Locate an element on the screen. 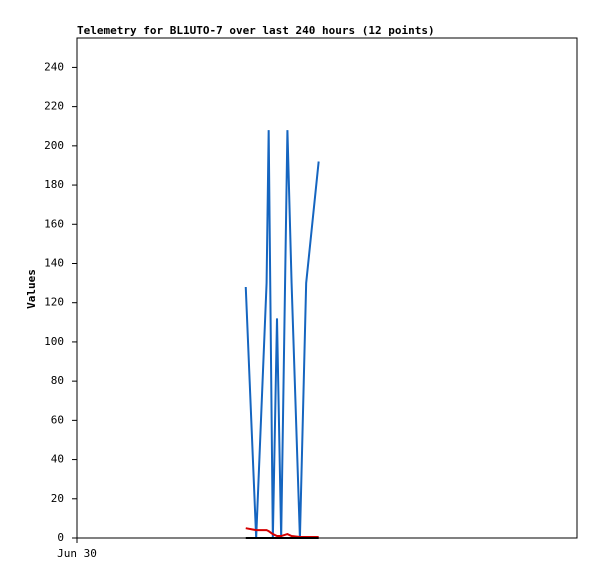  y-tick-label: 220 is located at coordinates (54, 106).